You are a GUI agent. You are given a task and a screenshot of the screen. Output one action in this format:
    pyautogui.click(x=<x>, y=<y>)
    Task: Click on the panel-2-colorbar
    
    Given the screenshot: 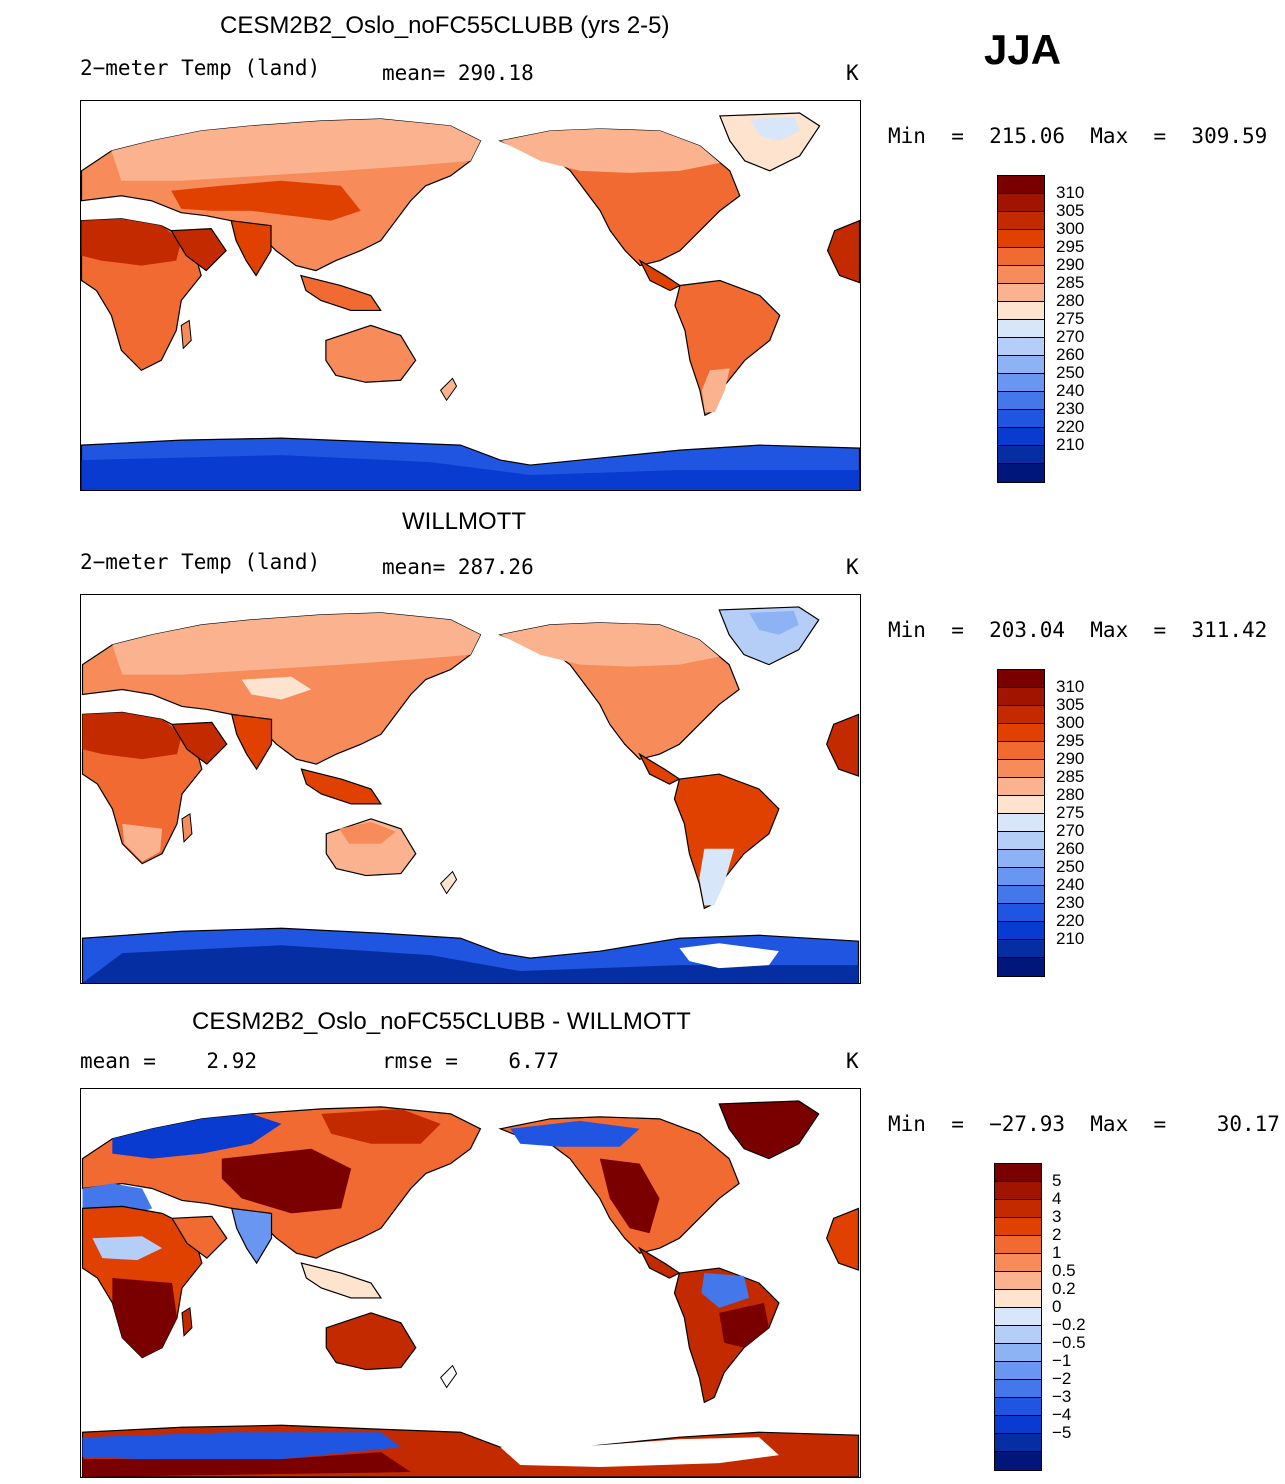 What is the action you would take?
    pyautogui.click(x=1021, y=823)
    